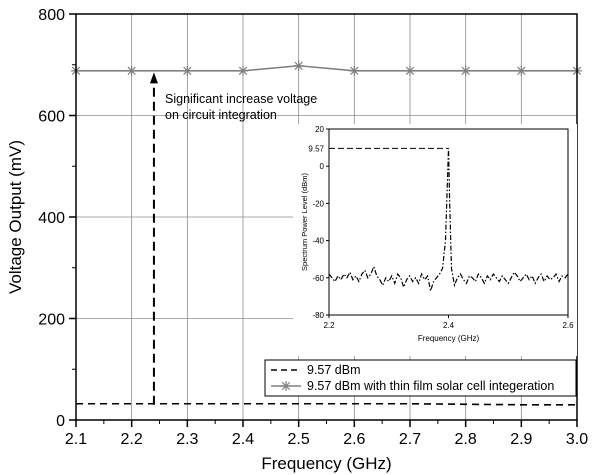 The image size is (594, 475). Describe the element at coordinates (51, 117) in the screenshot. I see `y-tick-label: 600` at that location.